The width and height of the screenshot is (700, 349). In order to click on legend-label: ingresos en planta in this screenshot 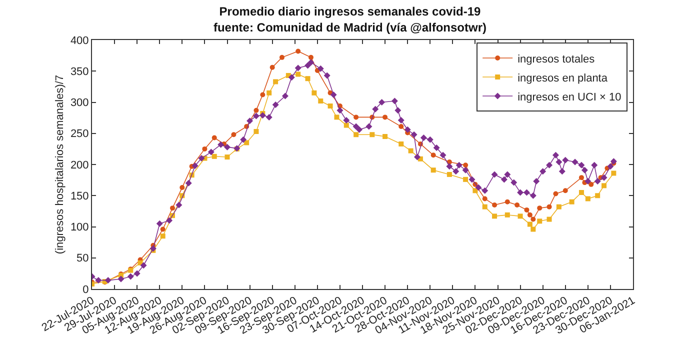, I will do `click(563, 78)`.